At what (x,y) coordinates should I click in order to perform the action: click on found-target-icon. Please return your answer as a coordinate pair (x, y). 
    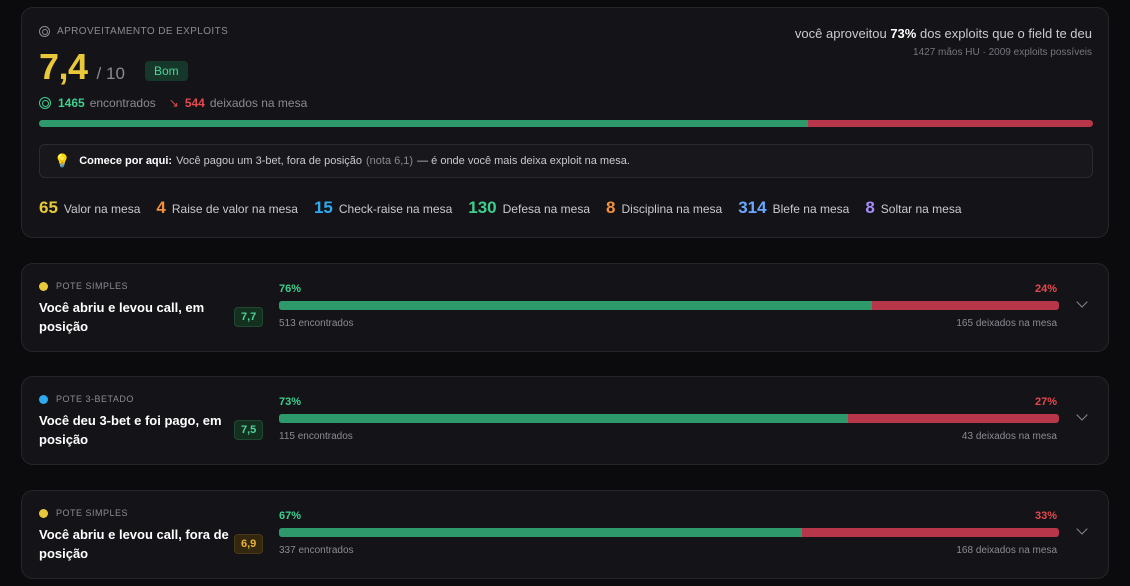
    Looking at the image, I should click on (45, 103).